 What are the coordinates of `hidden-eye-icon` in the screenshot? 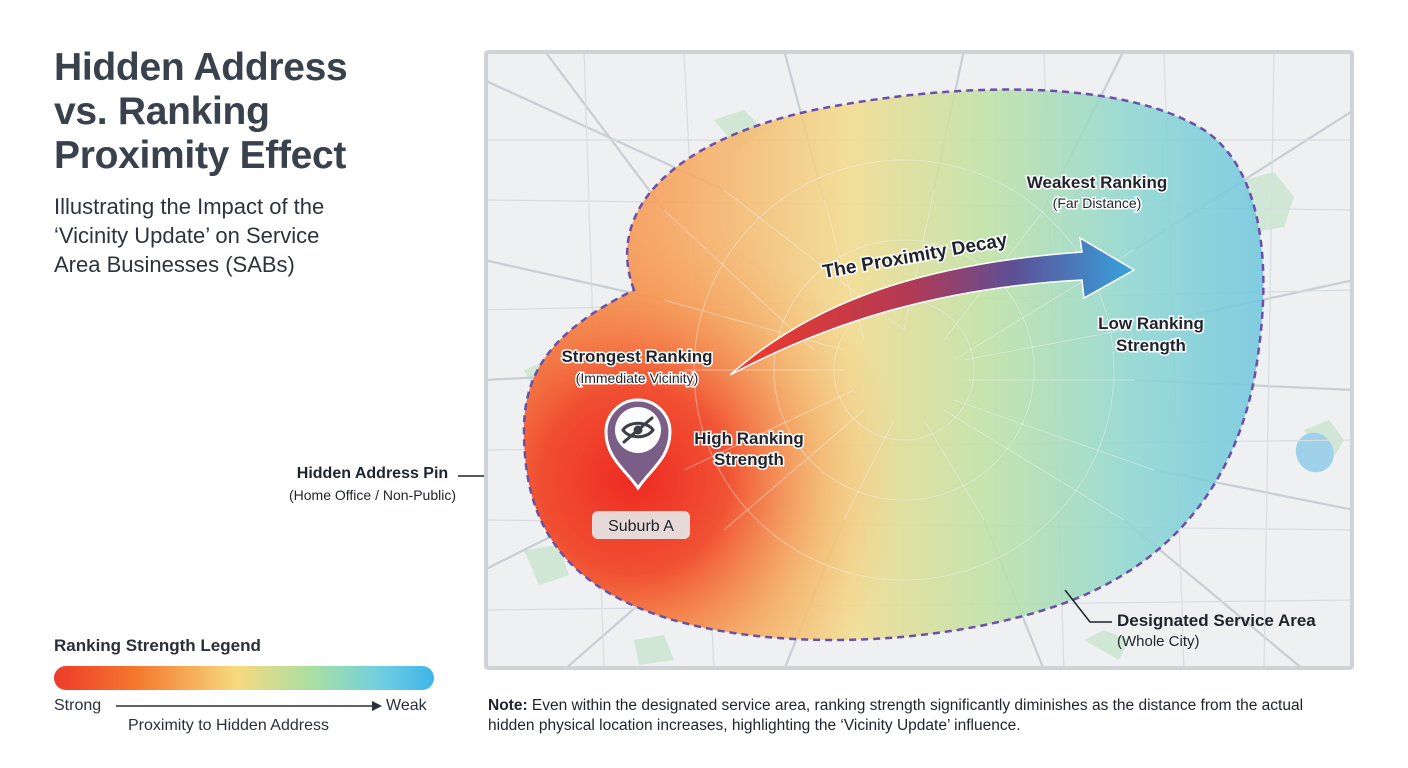 It's located at (638, 430).